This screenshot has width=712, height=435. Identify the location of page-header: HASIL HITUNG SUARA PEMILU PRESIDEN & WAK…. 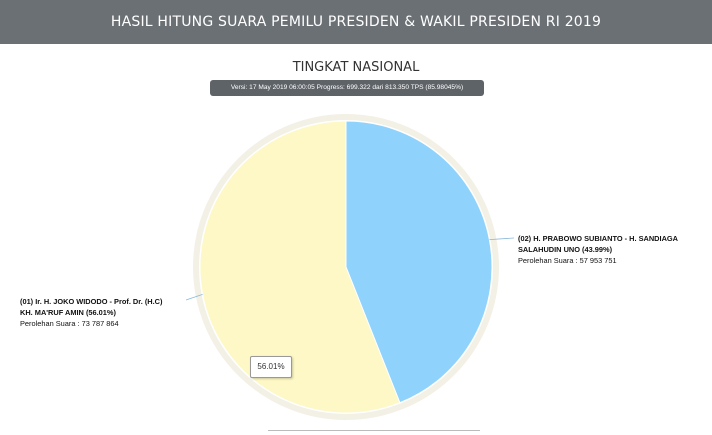
(356, 22).